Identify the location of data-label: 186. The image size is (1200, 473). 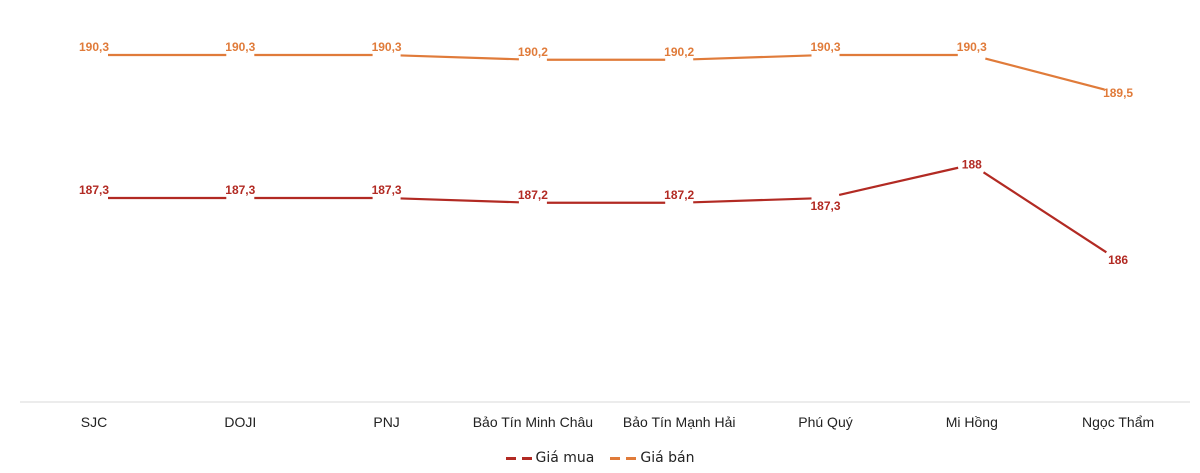
(1118, 260).